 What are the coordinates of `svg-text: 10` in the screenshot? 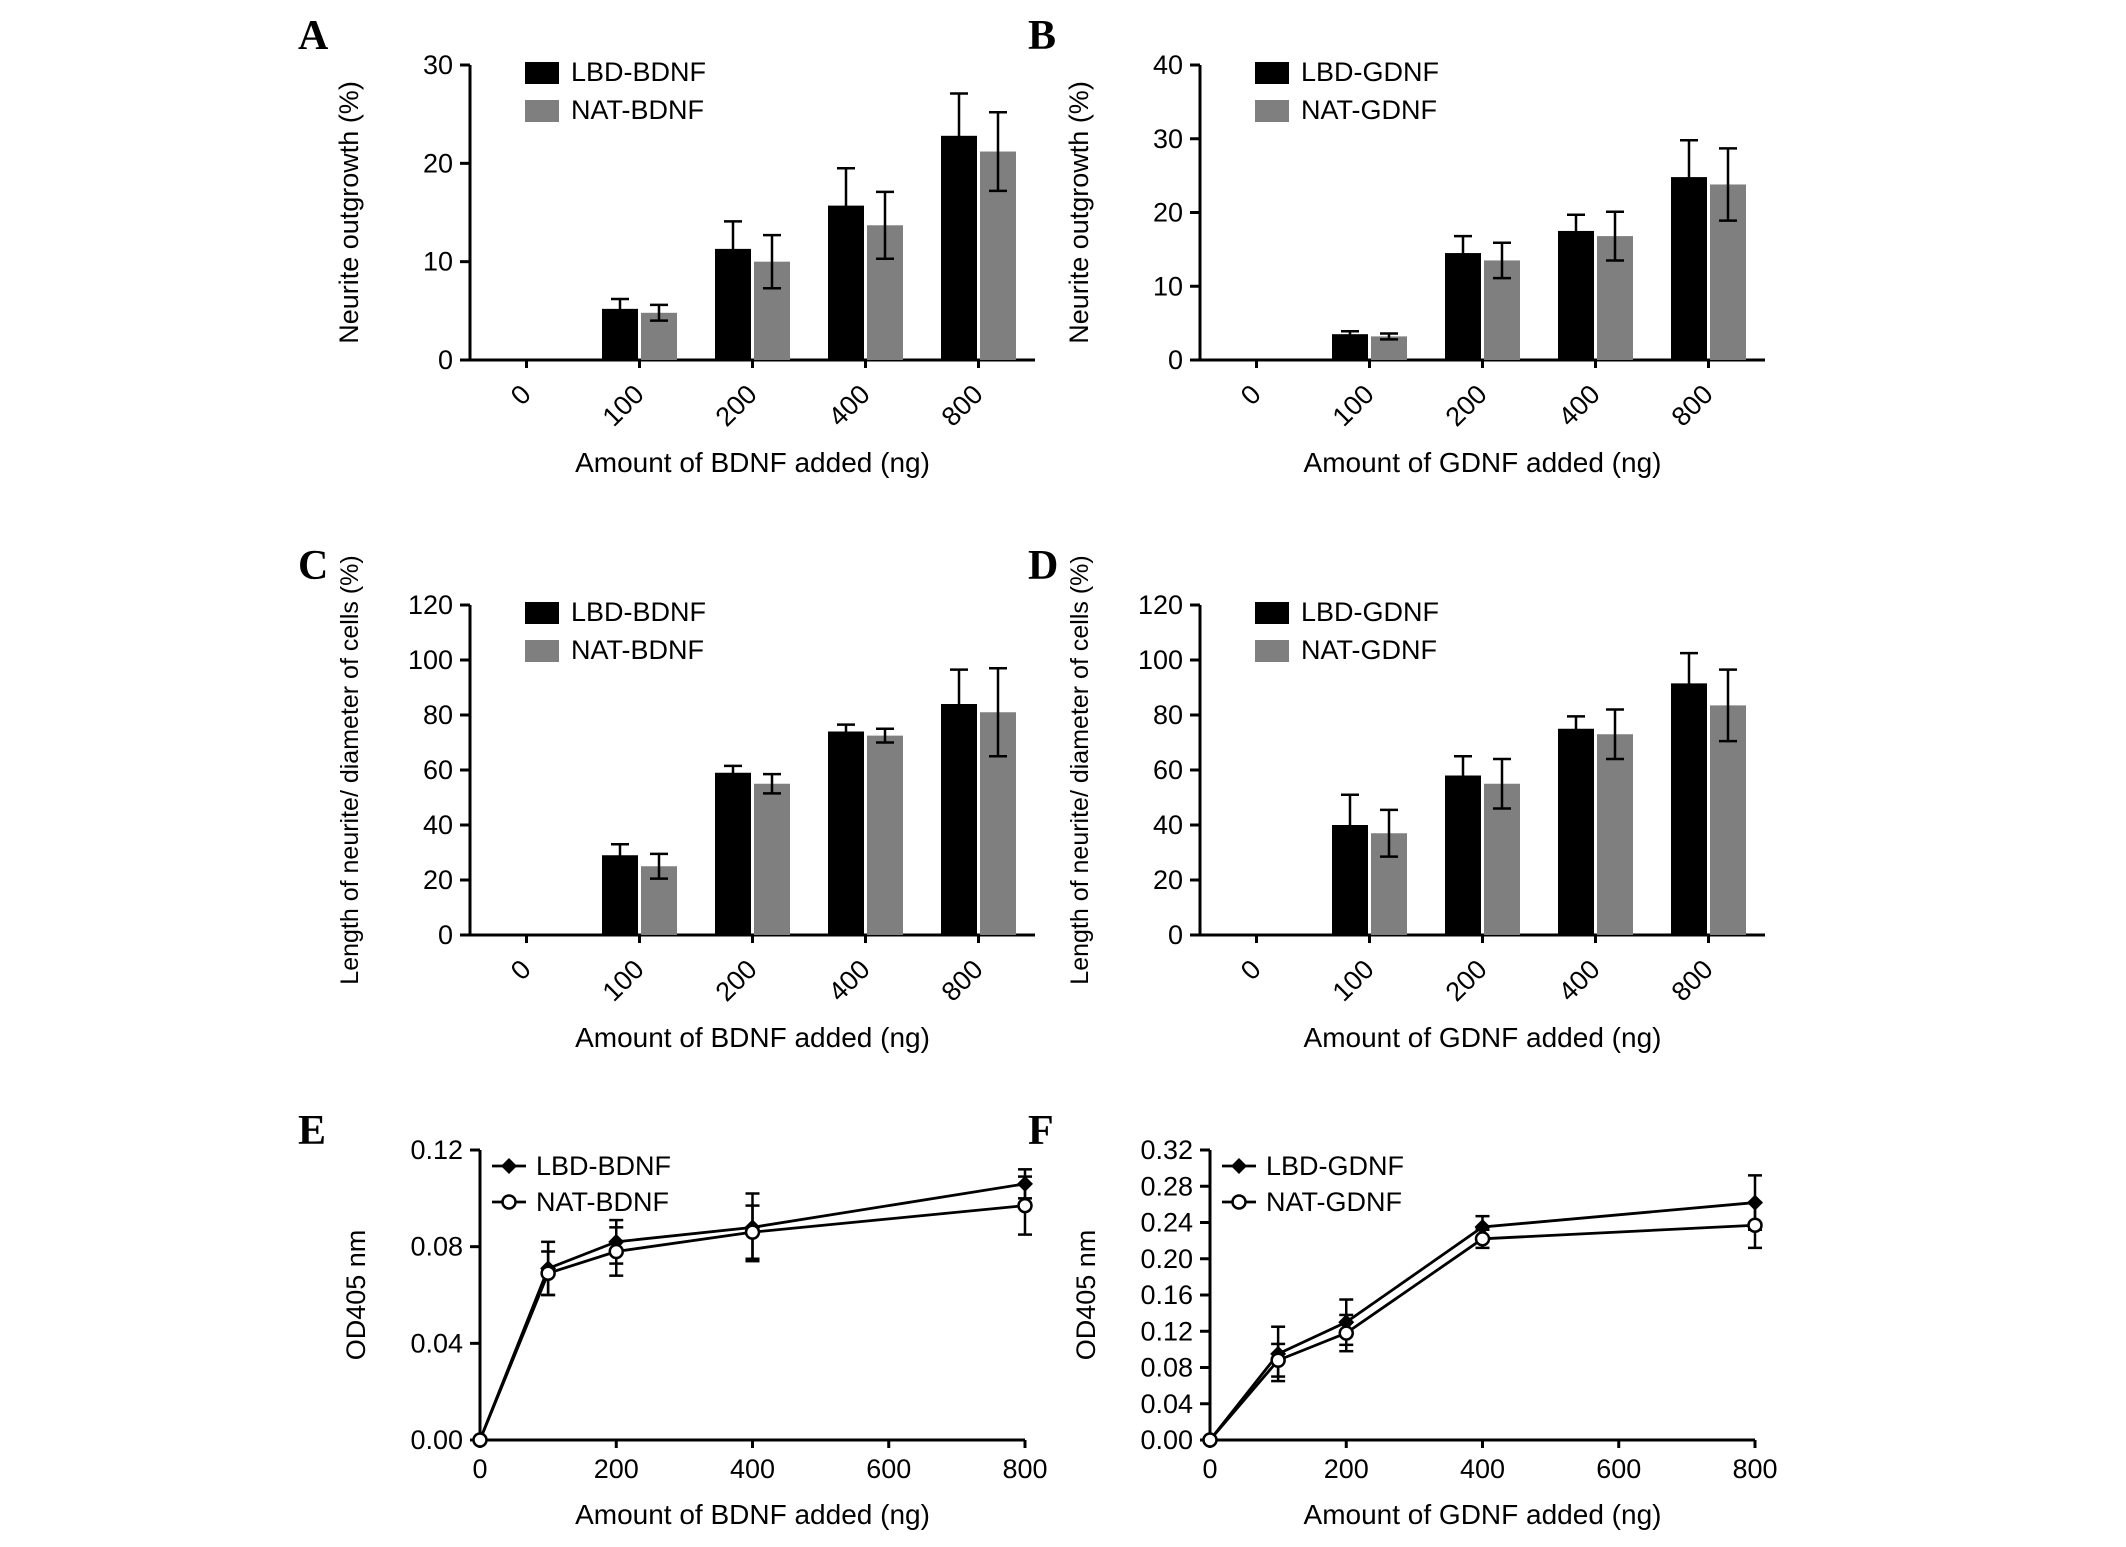 It's located at (1168, 286).